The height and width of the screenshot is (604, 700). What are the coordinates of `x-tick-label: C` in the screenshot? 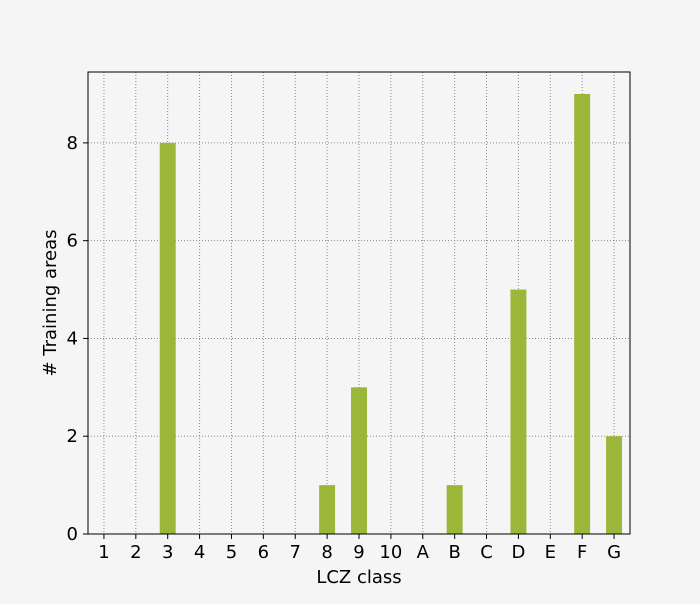 It's located at (486, 552).